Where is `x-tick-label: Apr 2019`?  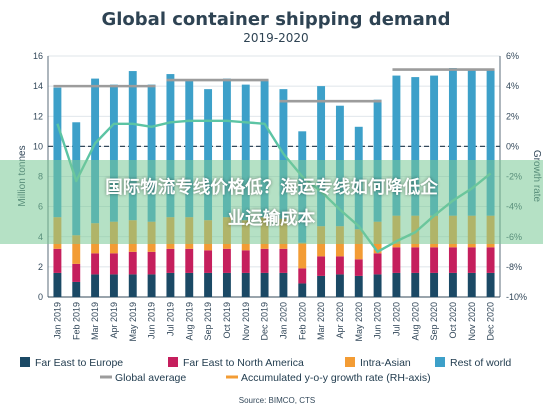 x-tick-label: Apr 2019 is located at coordinates (114, 320).